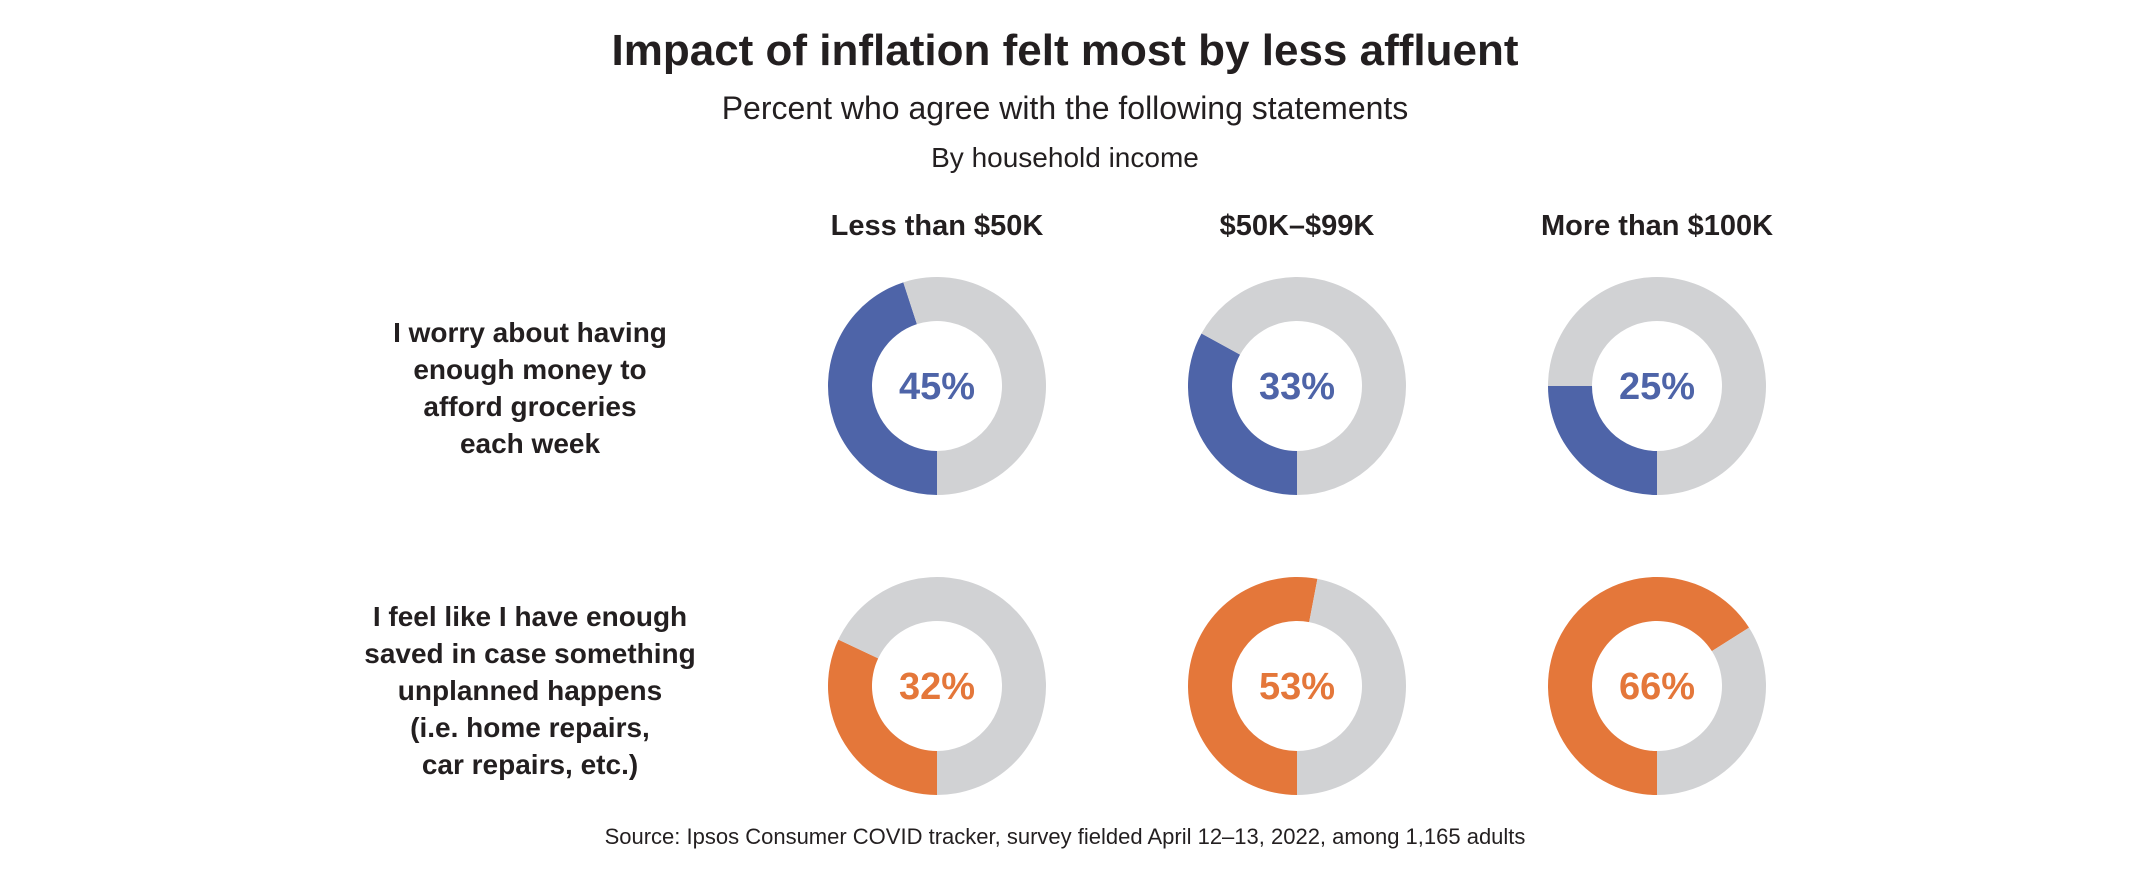 This screenshot has width=2130, height=890. I want to click on donut-0-0: 45%, so click(937, 385).